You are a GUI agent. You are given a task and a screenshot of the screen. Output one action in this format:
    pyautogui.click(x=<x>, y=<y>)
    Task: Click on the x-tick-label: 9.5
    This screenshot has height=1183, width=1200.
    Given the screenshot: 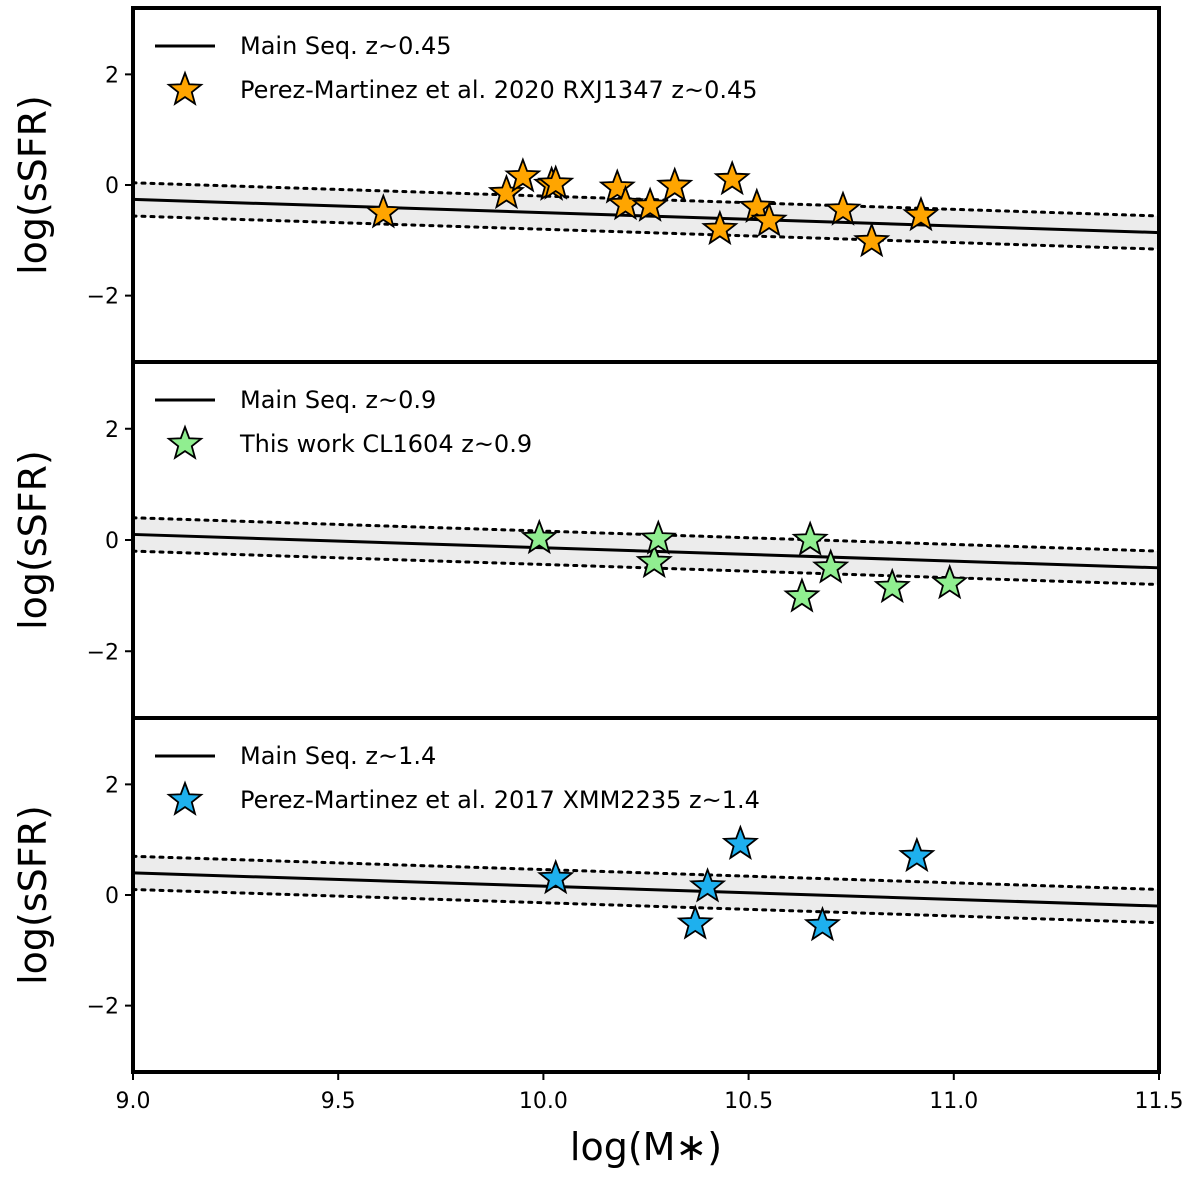 What is the action you would take?
    pyautogui.click(x=338, y=1101)
    